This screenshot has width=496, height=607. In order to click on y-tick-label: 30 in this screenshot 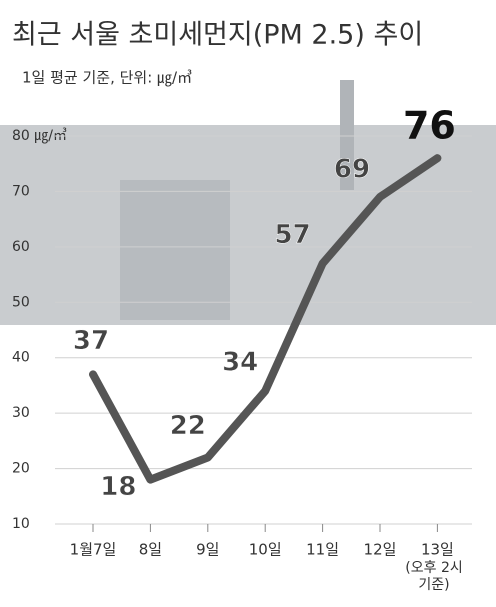, I will do `click(21, 413)`.